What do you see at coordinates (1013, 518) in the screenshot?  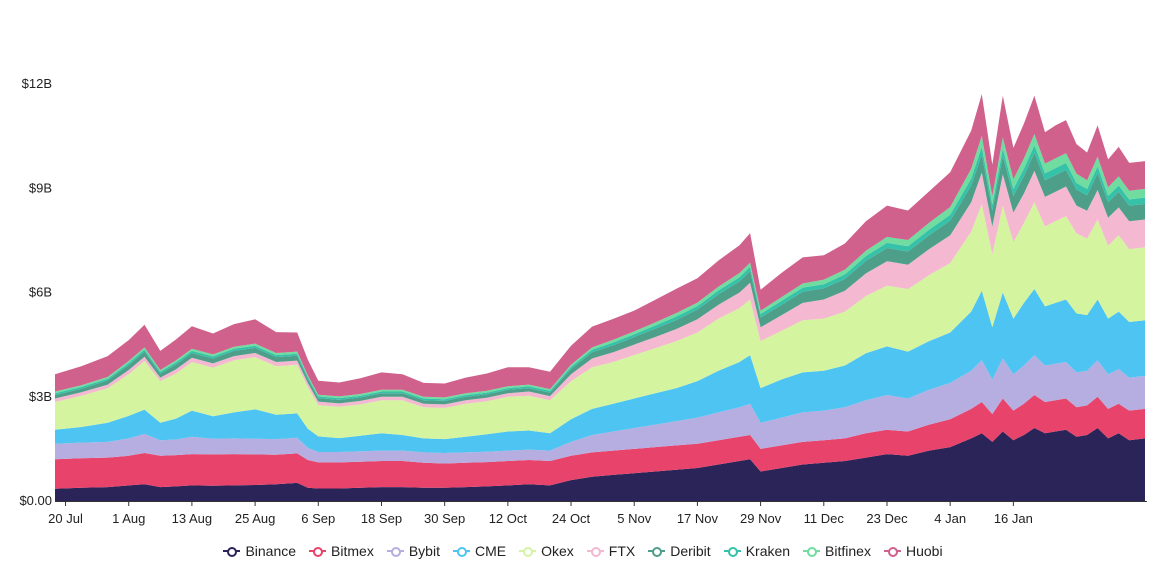 I see `x-tick-label: 16 Jan` at bounding box center [1013, 518].